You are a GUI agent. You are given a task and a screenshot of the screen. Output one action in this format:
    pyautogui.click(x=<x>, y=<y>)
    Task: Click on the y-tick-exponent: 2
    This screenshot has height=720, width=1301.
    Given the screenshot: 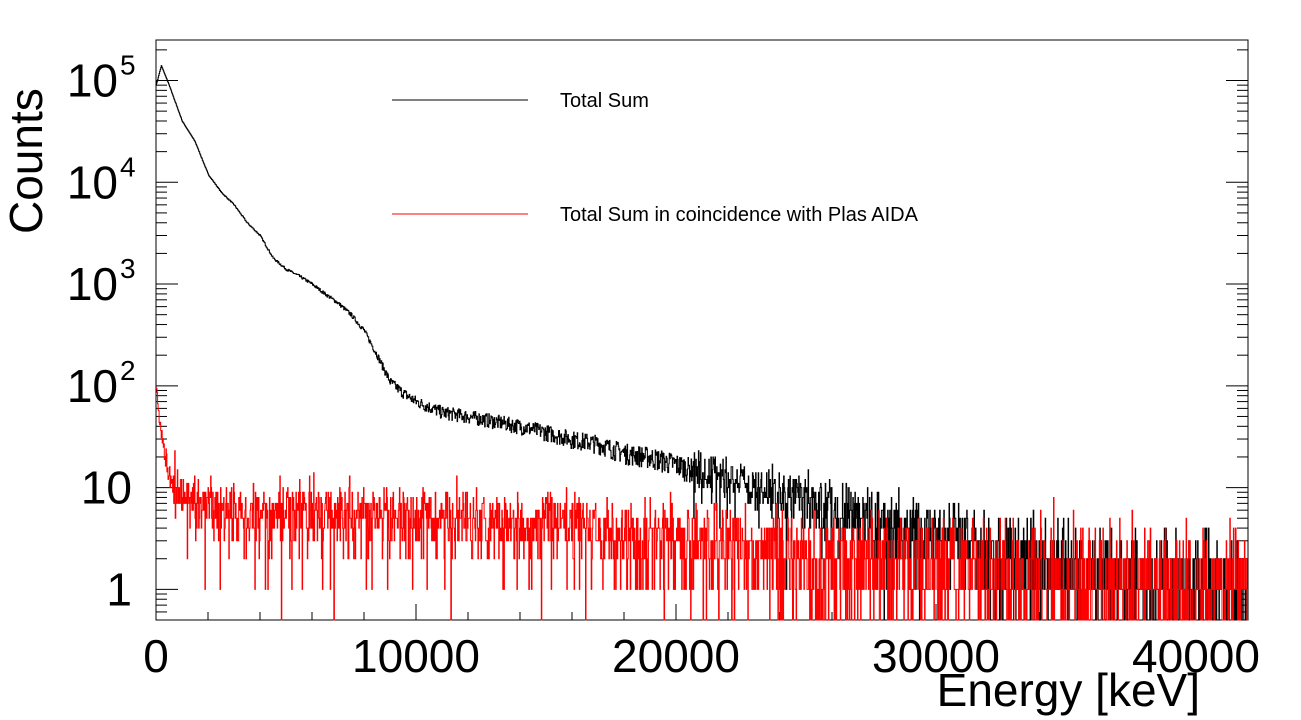 What is the action you would take?
    pyautogui.click(x=128, y=370)
    